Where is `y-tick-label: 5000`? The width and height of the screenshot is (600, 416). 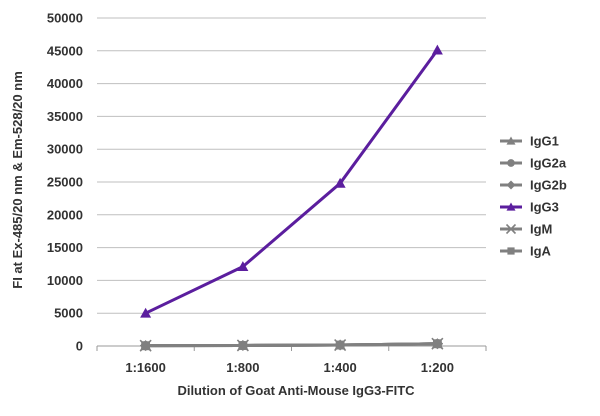 y-tick-label: 5000 is located at coordinates (68, 313).